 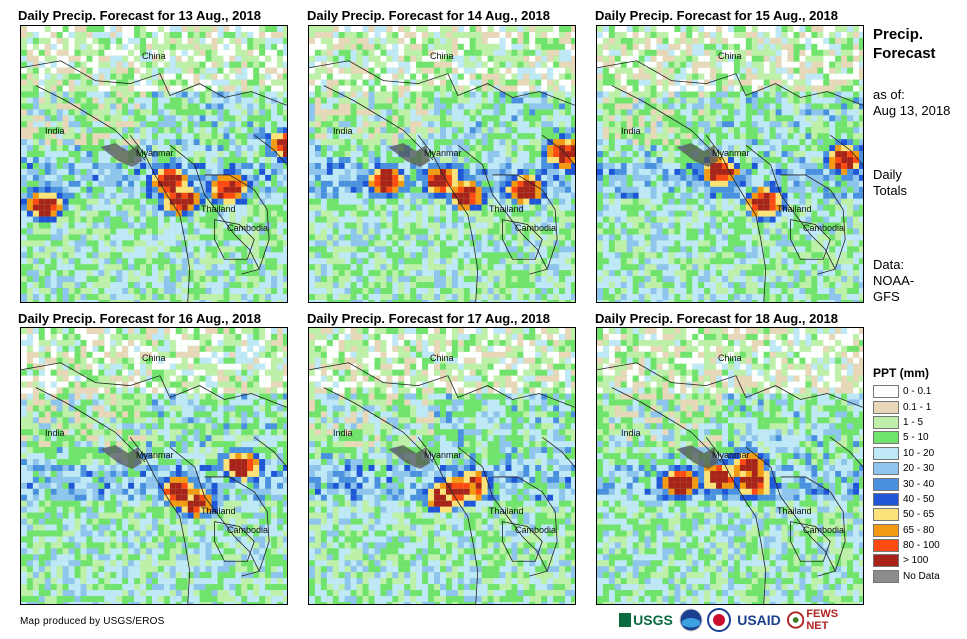 I want to click on forecast-map-17-aug: China India Myanmar Thailand Cambodia, so click(x=442, y=466).